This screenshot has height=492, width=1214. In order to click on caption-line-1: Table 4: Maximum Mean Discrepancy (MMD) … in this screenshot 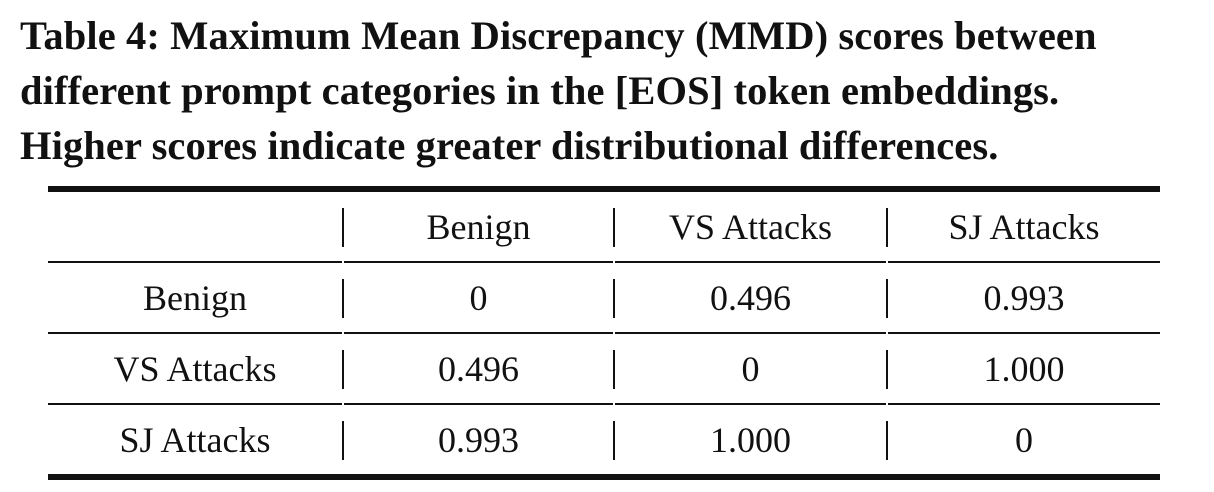, I will do `click(558, 35)`.